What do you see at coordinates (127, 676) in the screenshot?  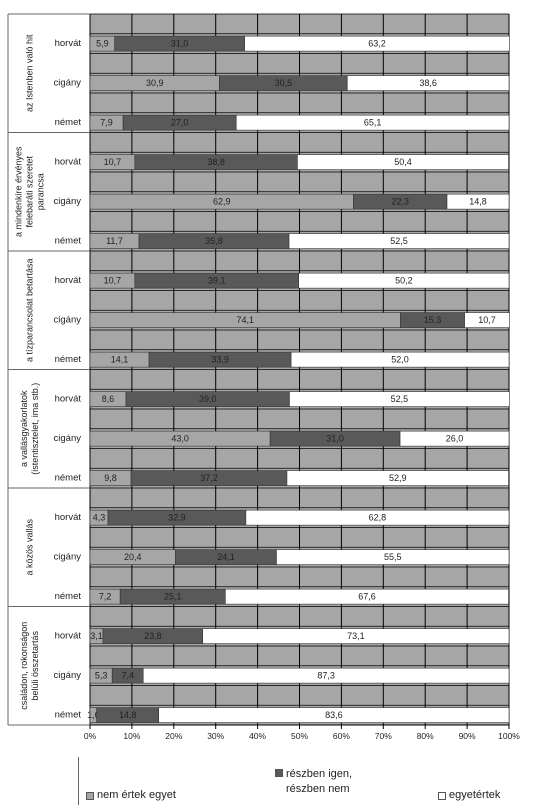 I see `bar-value-label: 7,4` at bounding box center [127, 676].